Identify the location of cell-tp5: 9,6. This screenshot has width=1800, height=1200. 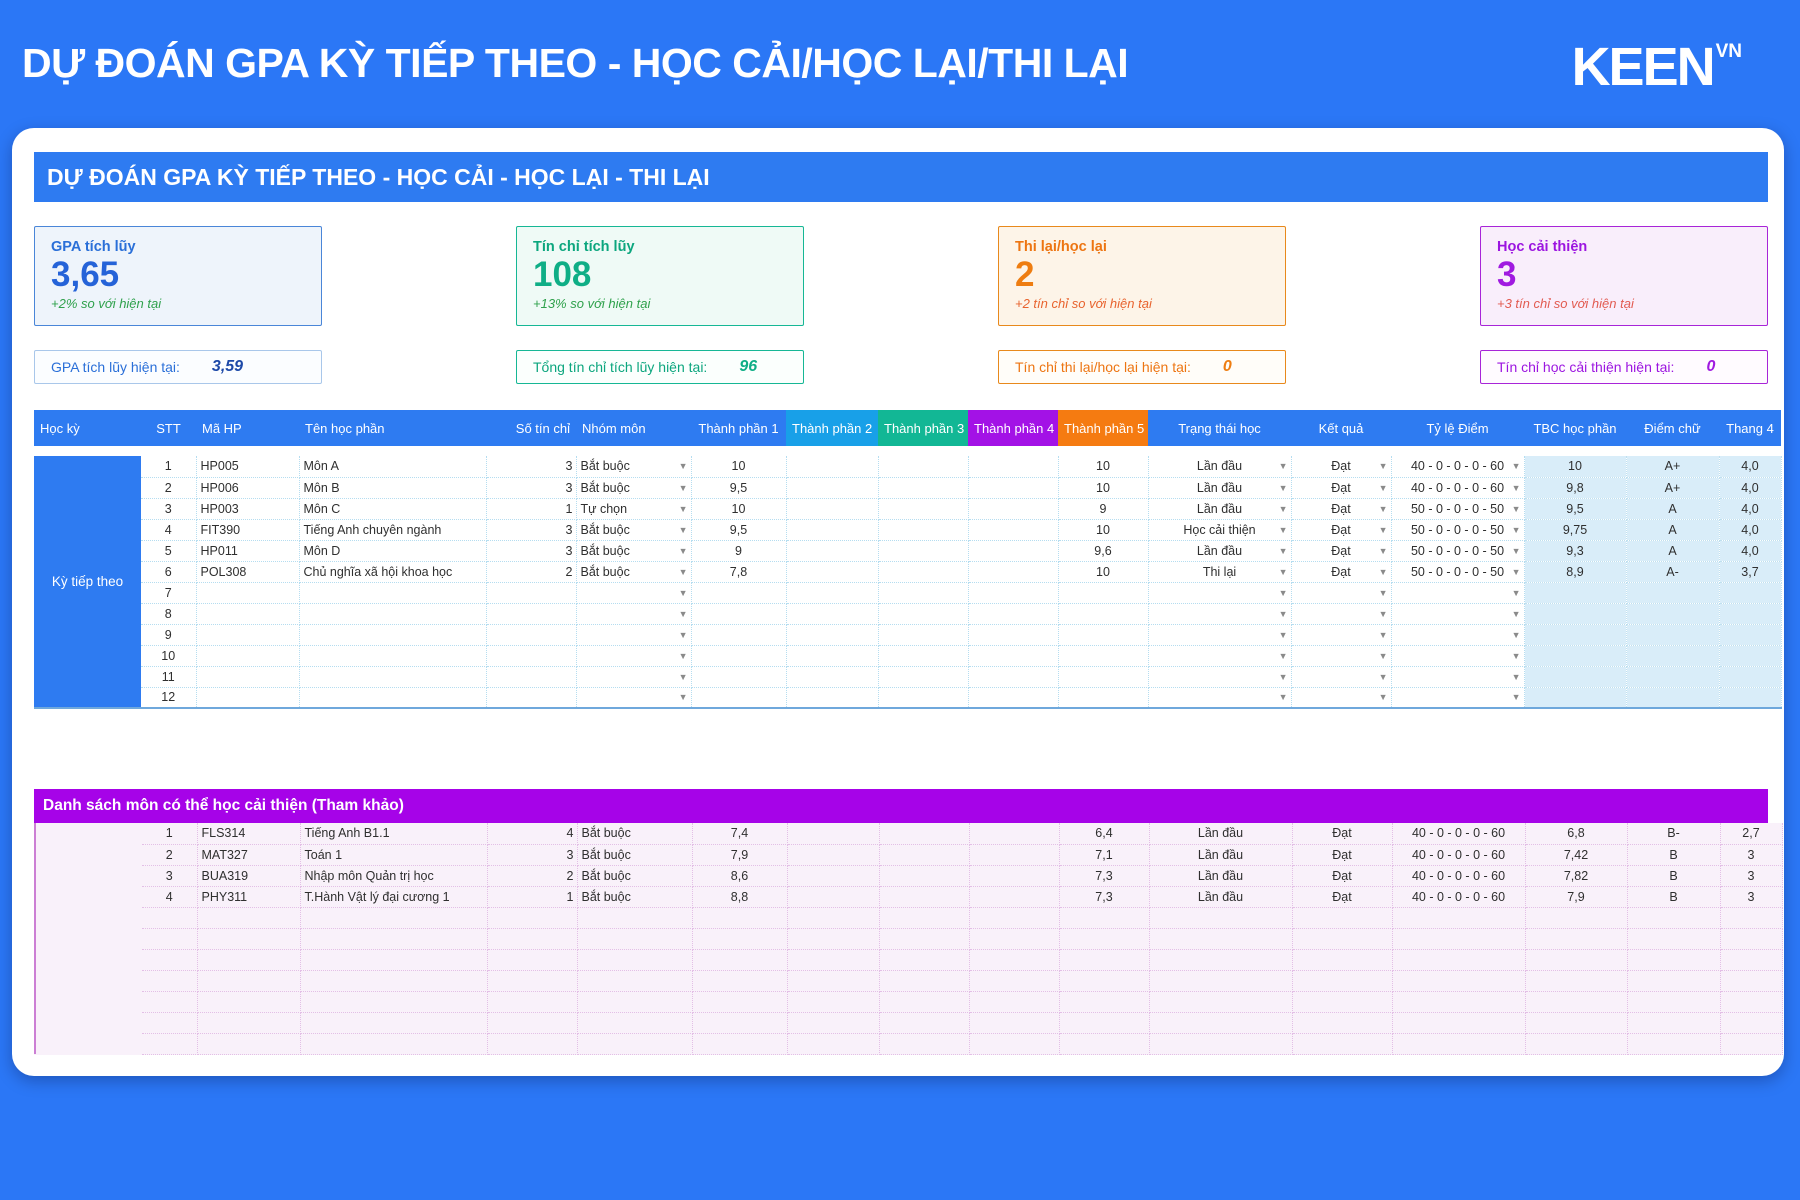
(1103, 551).